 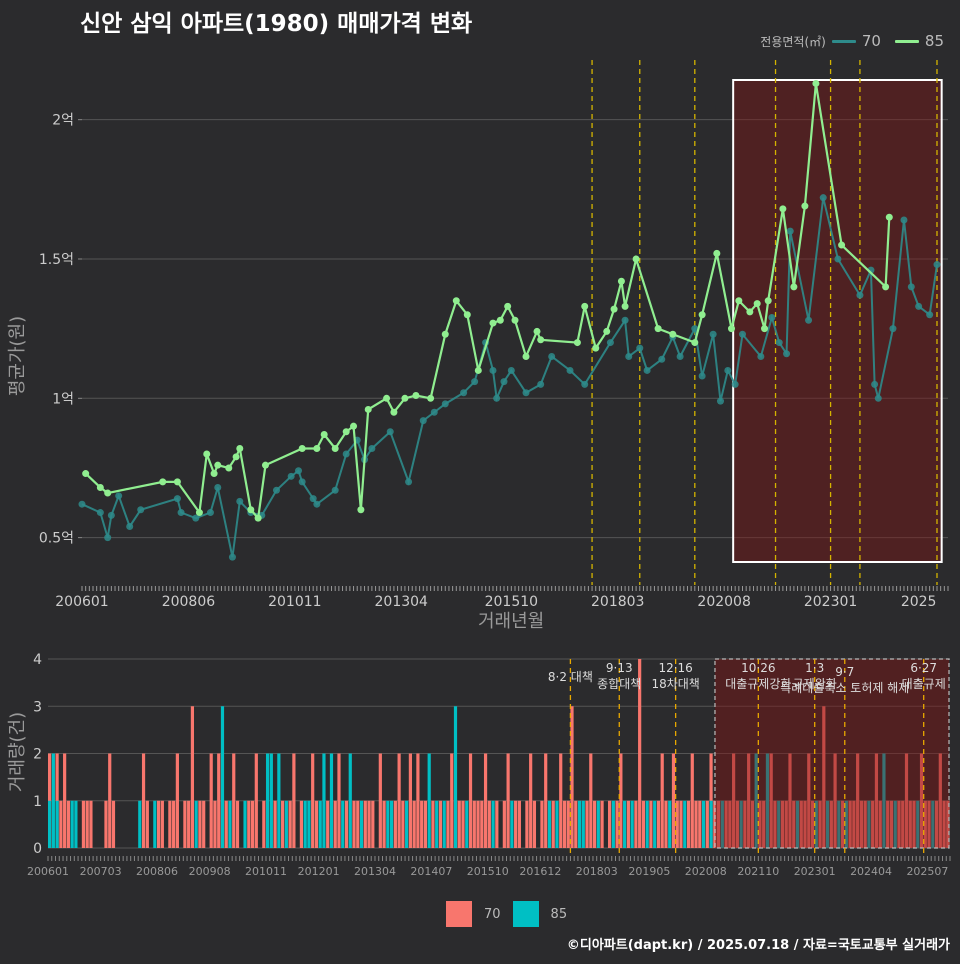 I want to click on y-axis-title-volume: 거래량(건), so click(x=17, y=752).